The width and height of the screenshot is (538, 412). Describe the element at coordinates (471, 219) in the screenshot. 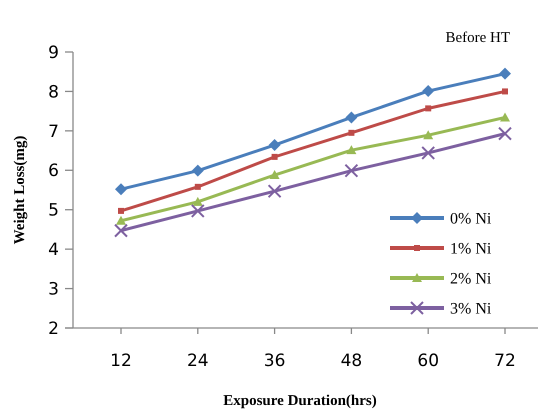

I see `legend-label: 0% Ni` at that location.